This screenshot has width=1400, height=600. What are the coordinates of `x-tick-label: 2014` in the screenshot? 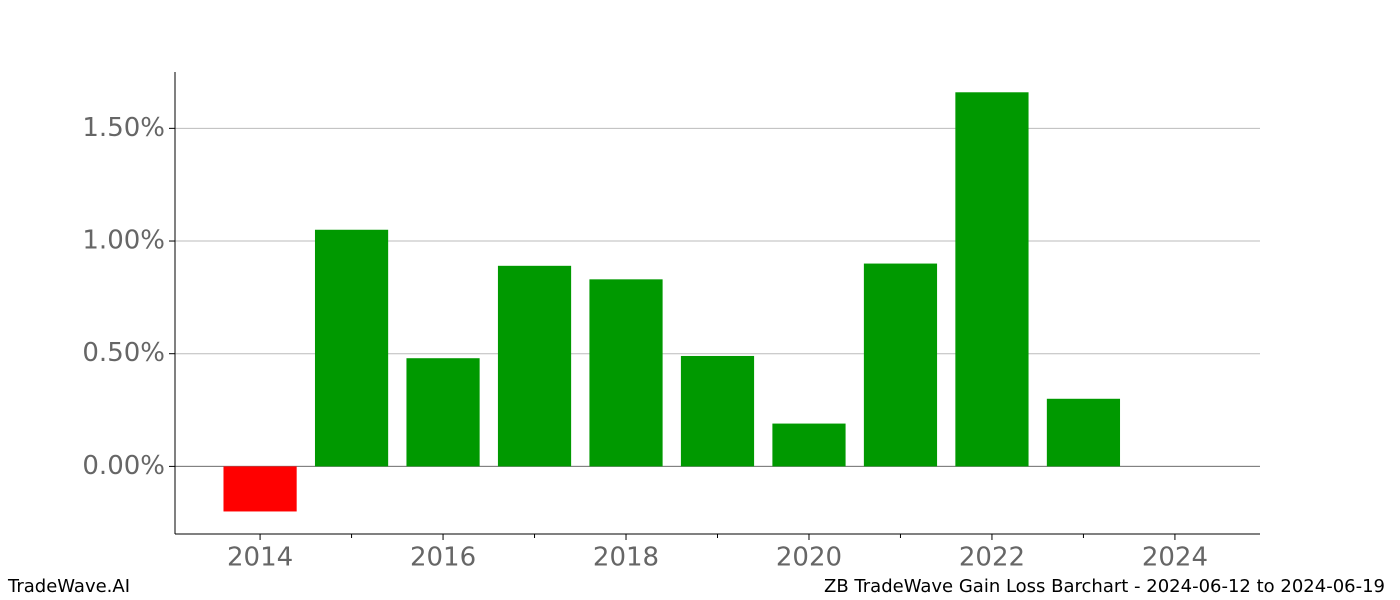 It's located at (260, 558).